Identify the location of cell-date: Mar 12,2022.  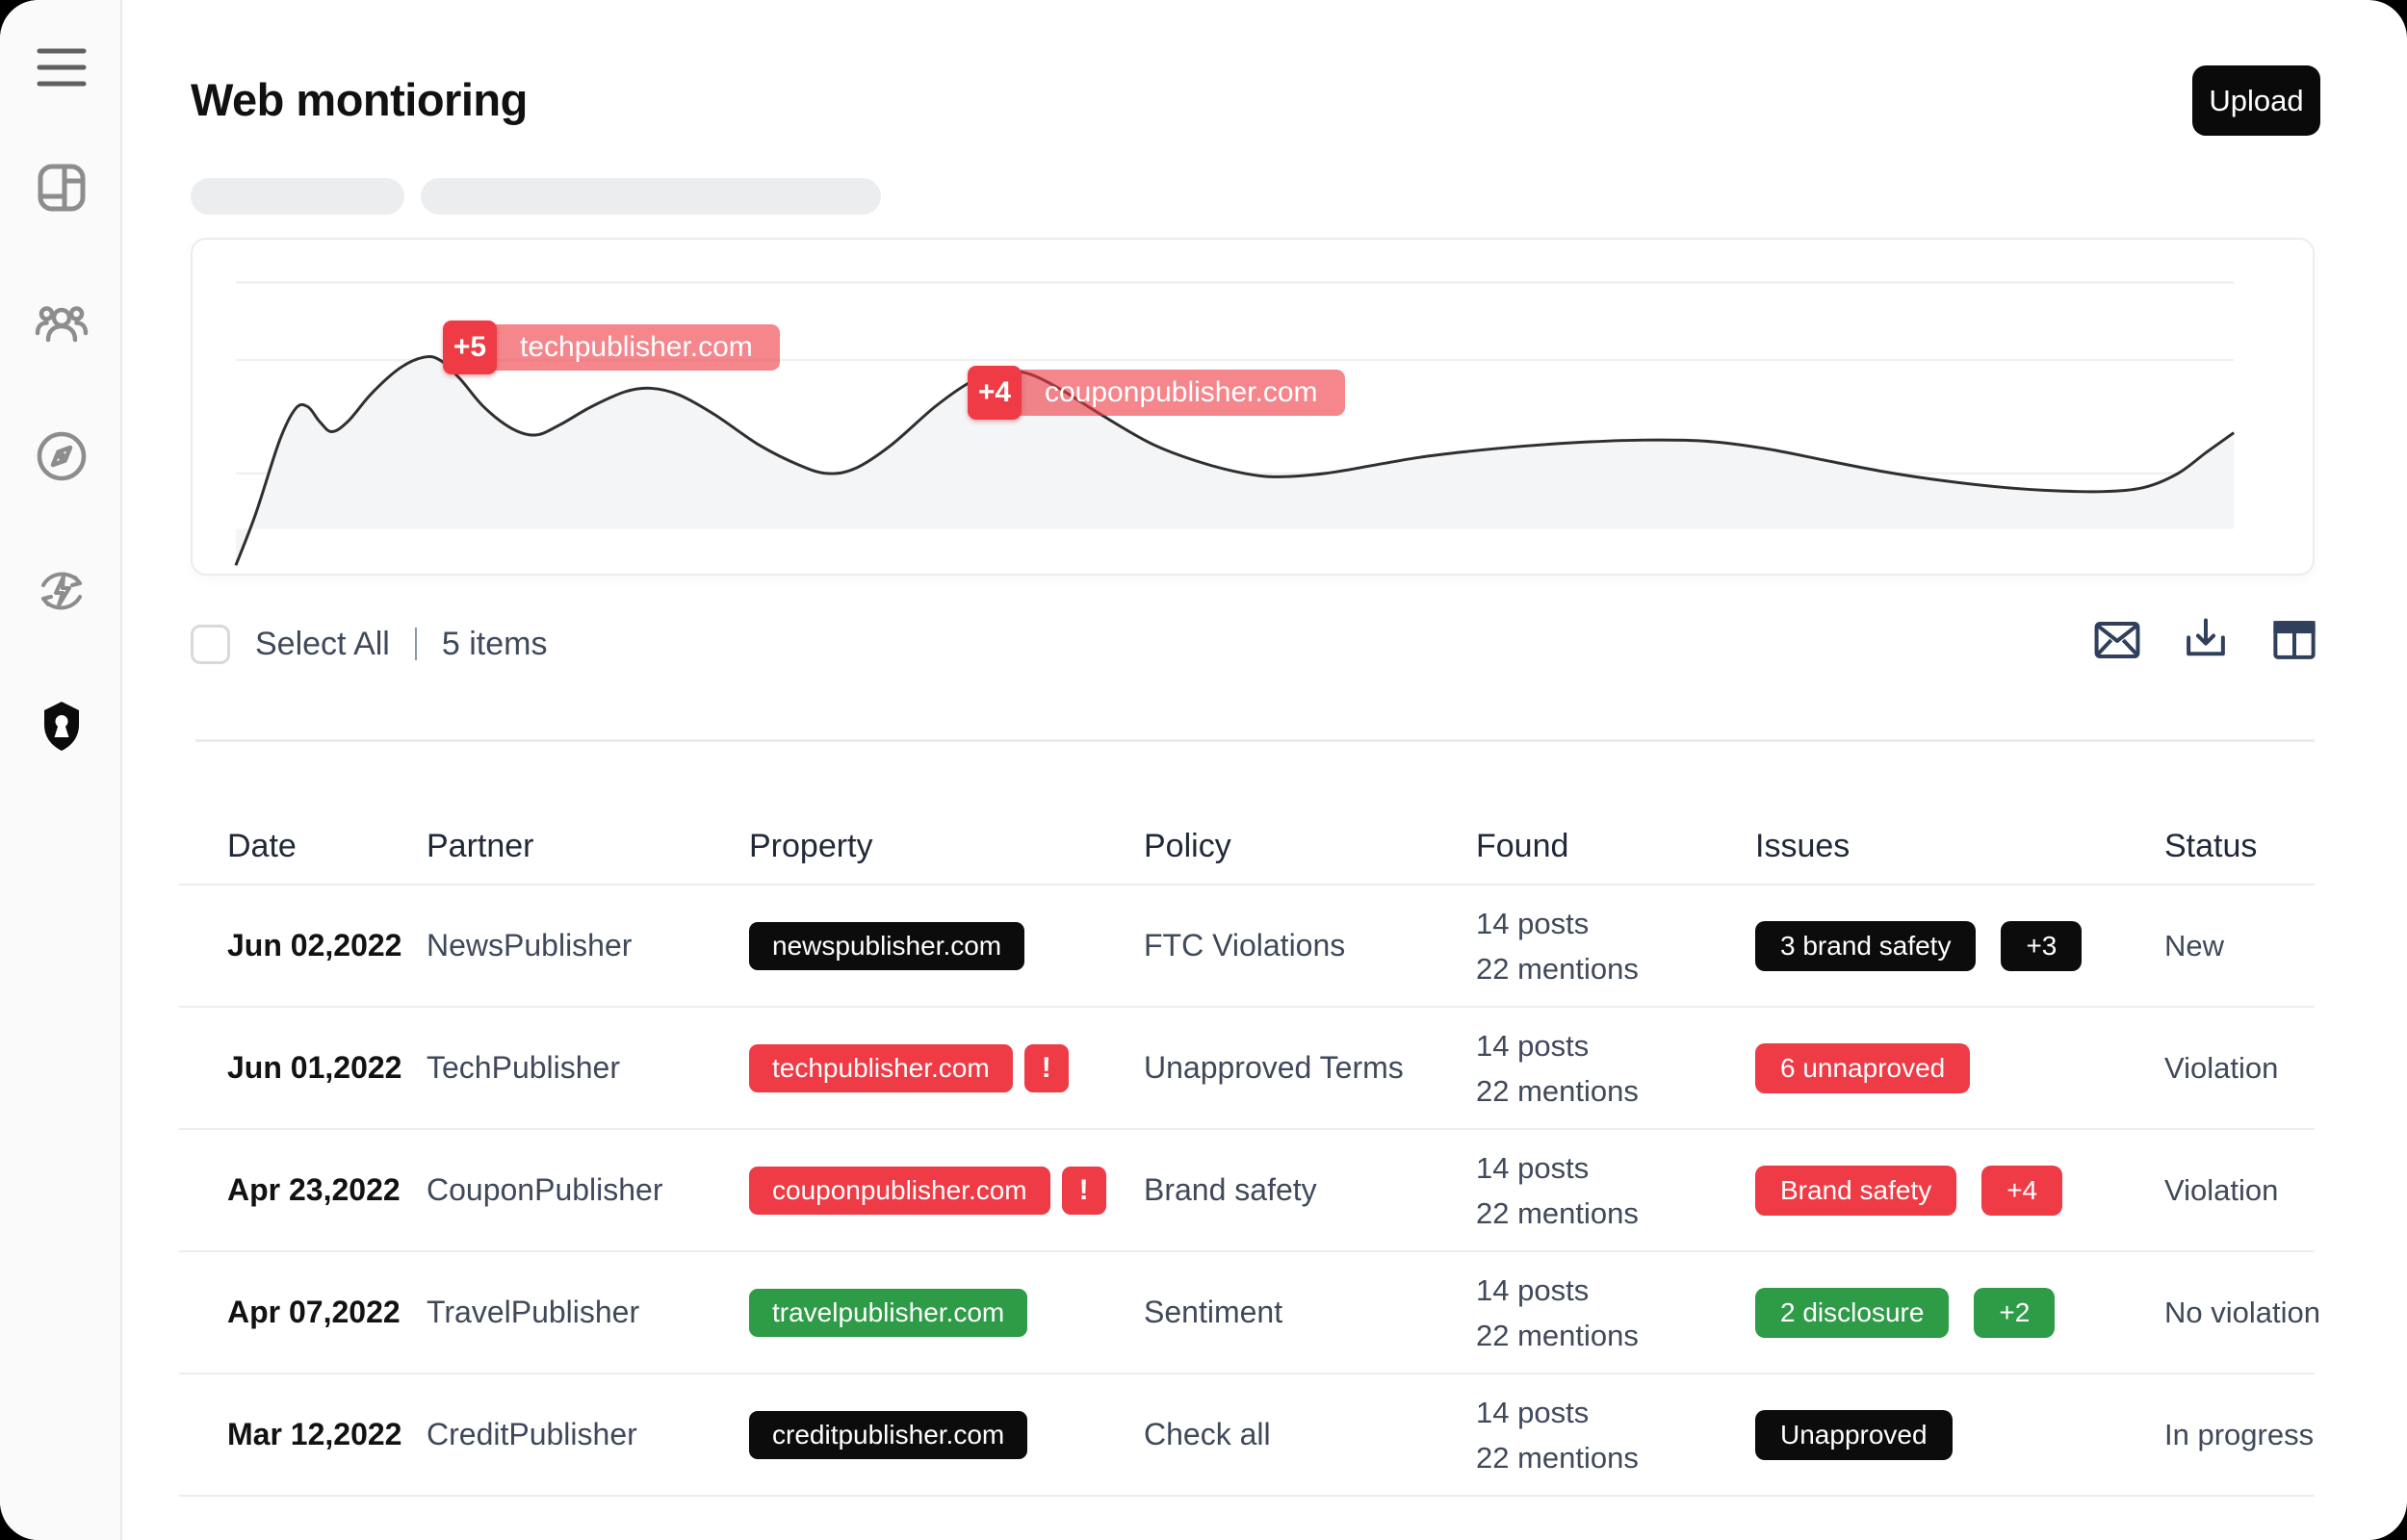
(314, 1434).